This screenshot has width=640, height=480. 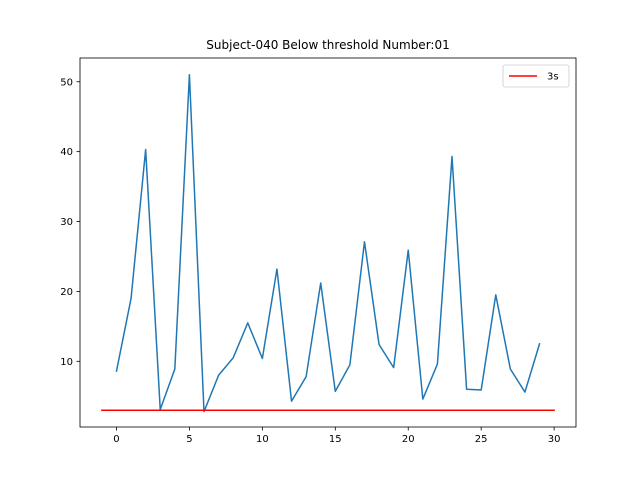 What do you see at coordinates (481, 439) in the screenshot?
I see `x-tick-label: 25` at bounding box center [481, 439].